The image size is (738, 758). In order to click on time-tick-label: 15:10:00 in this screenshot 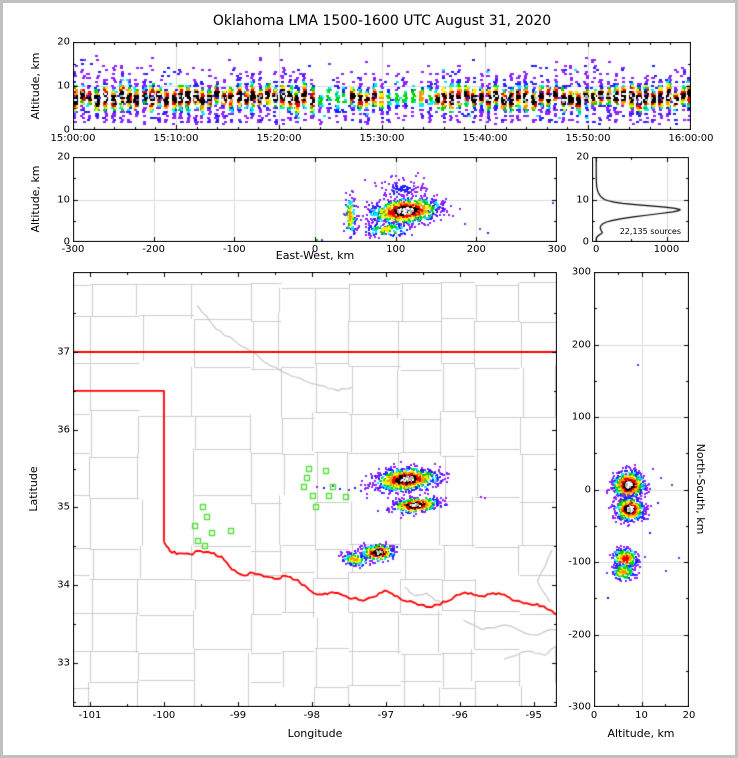, I will do `click(176, 138)`.